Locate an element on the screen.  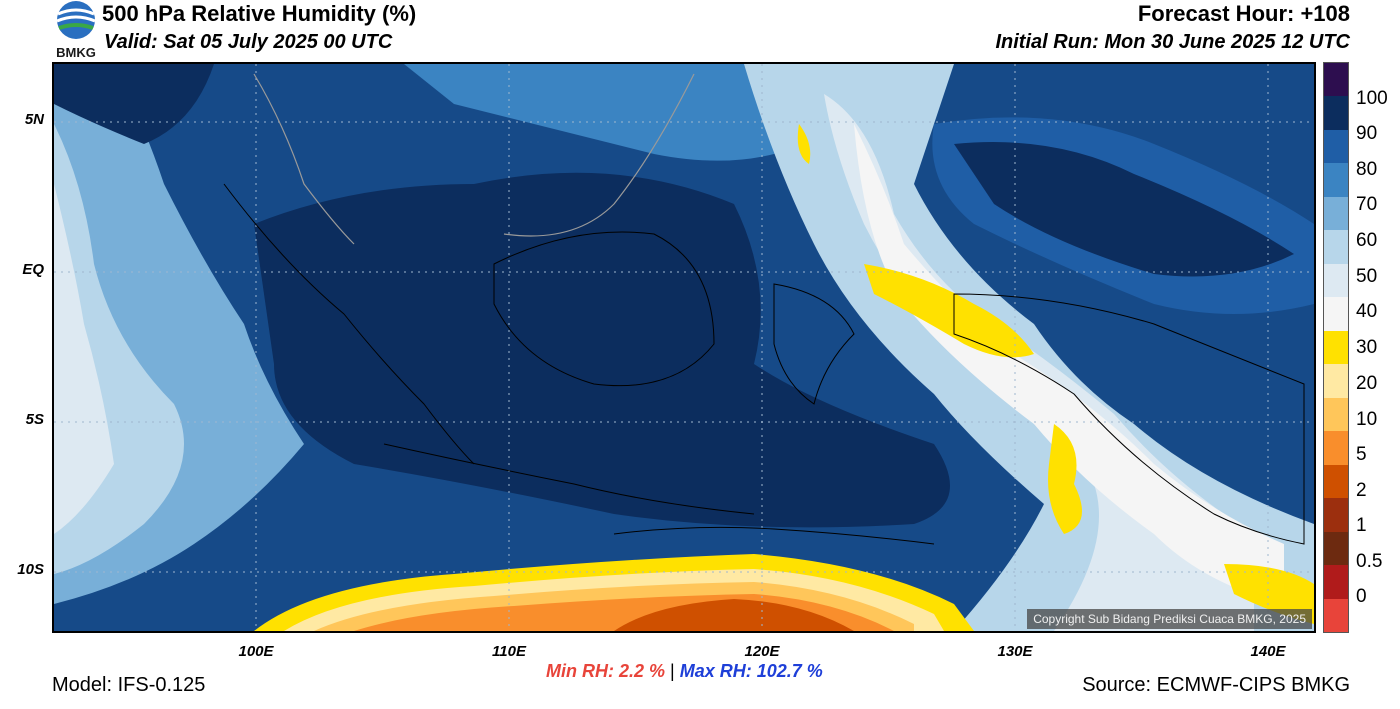
lon-label-100e: 100E is located at coordinates (256, 651).